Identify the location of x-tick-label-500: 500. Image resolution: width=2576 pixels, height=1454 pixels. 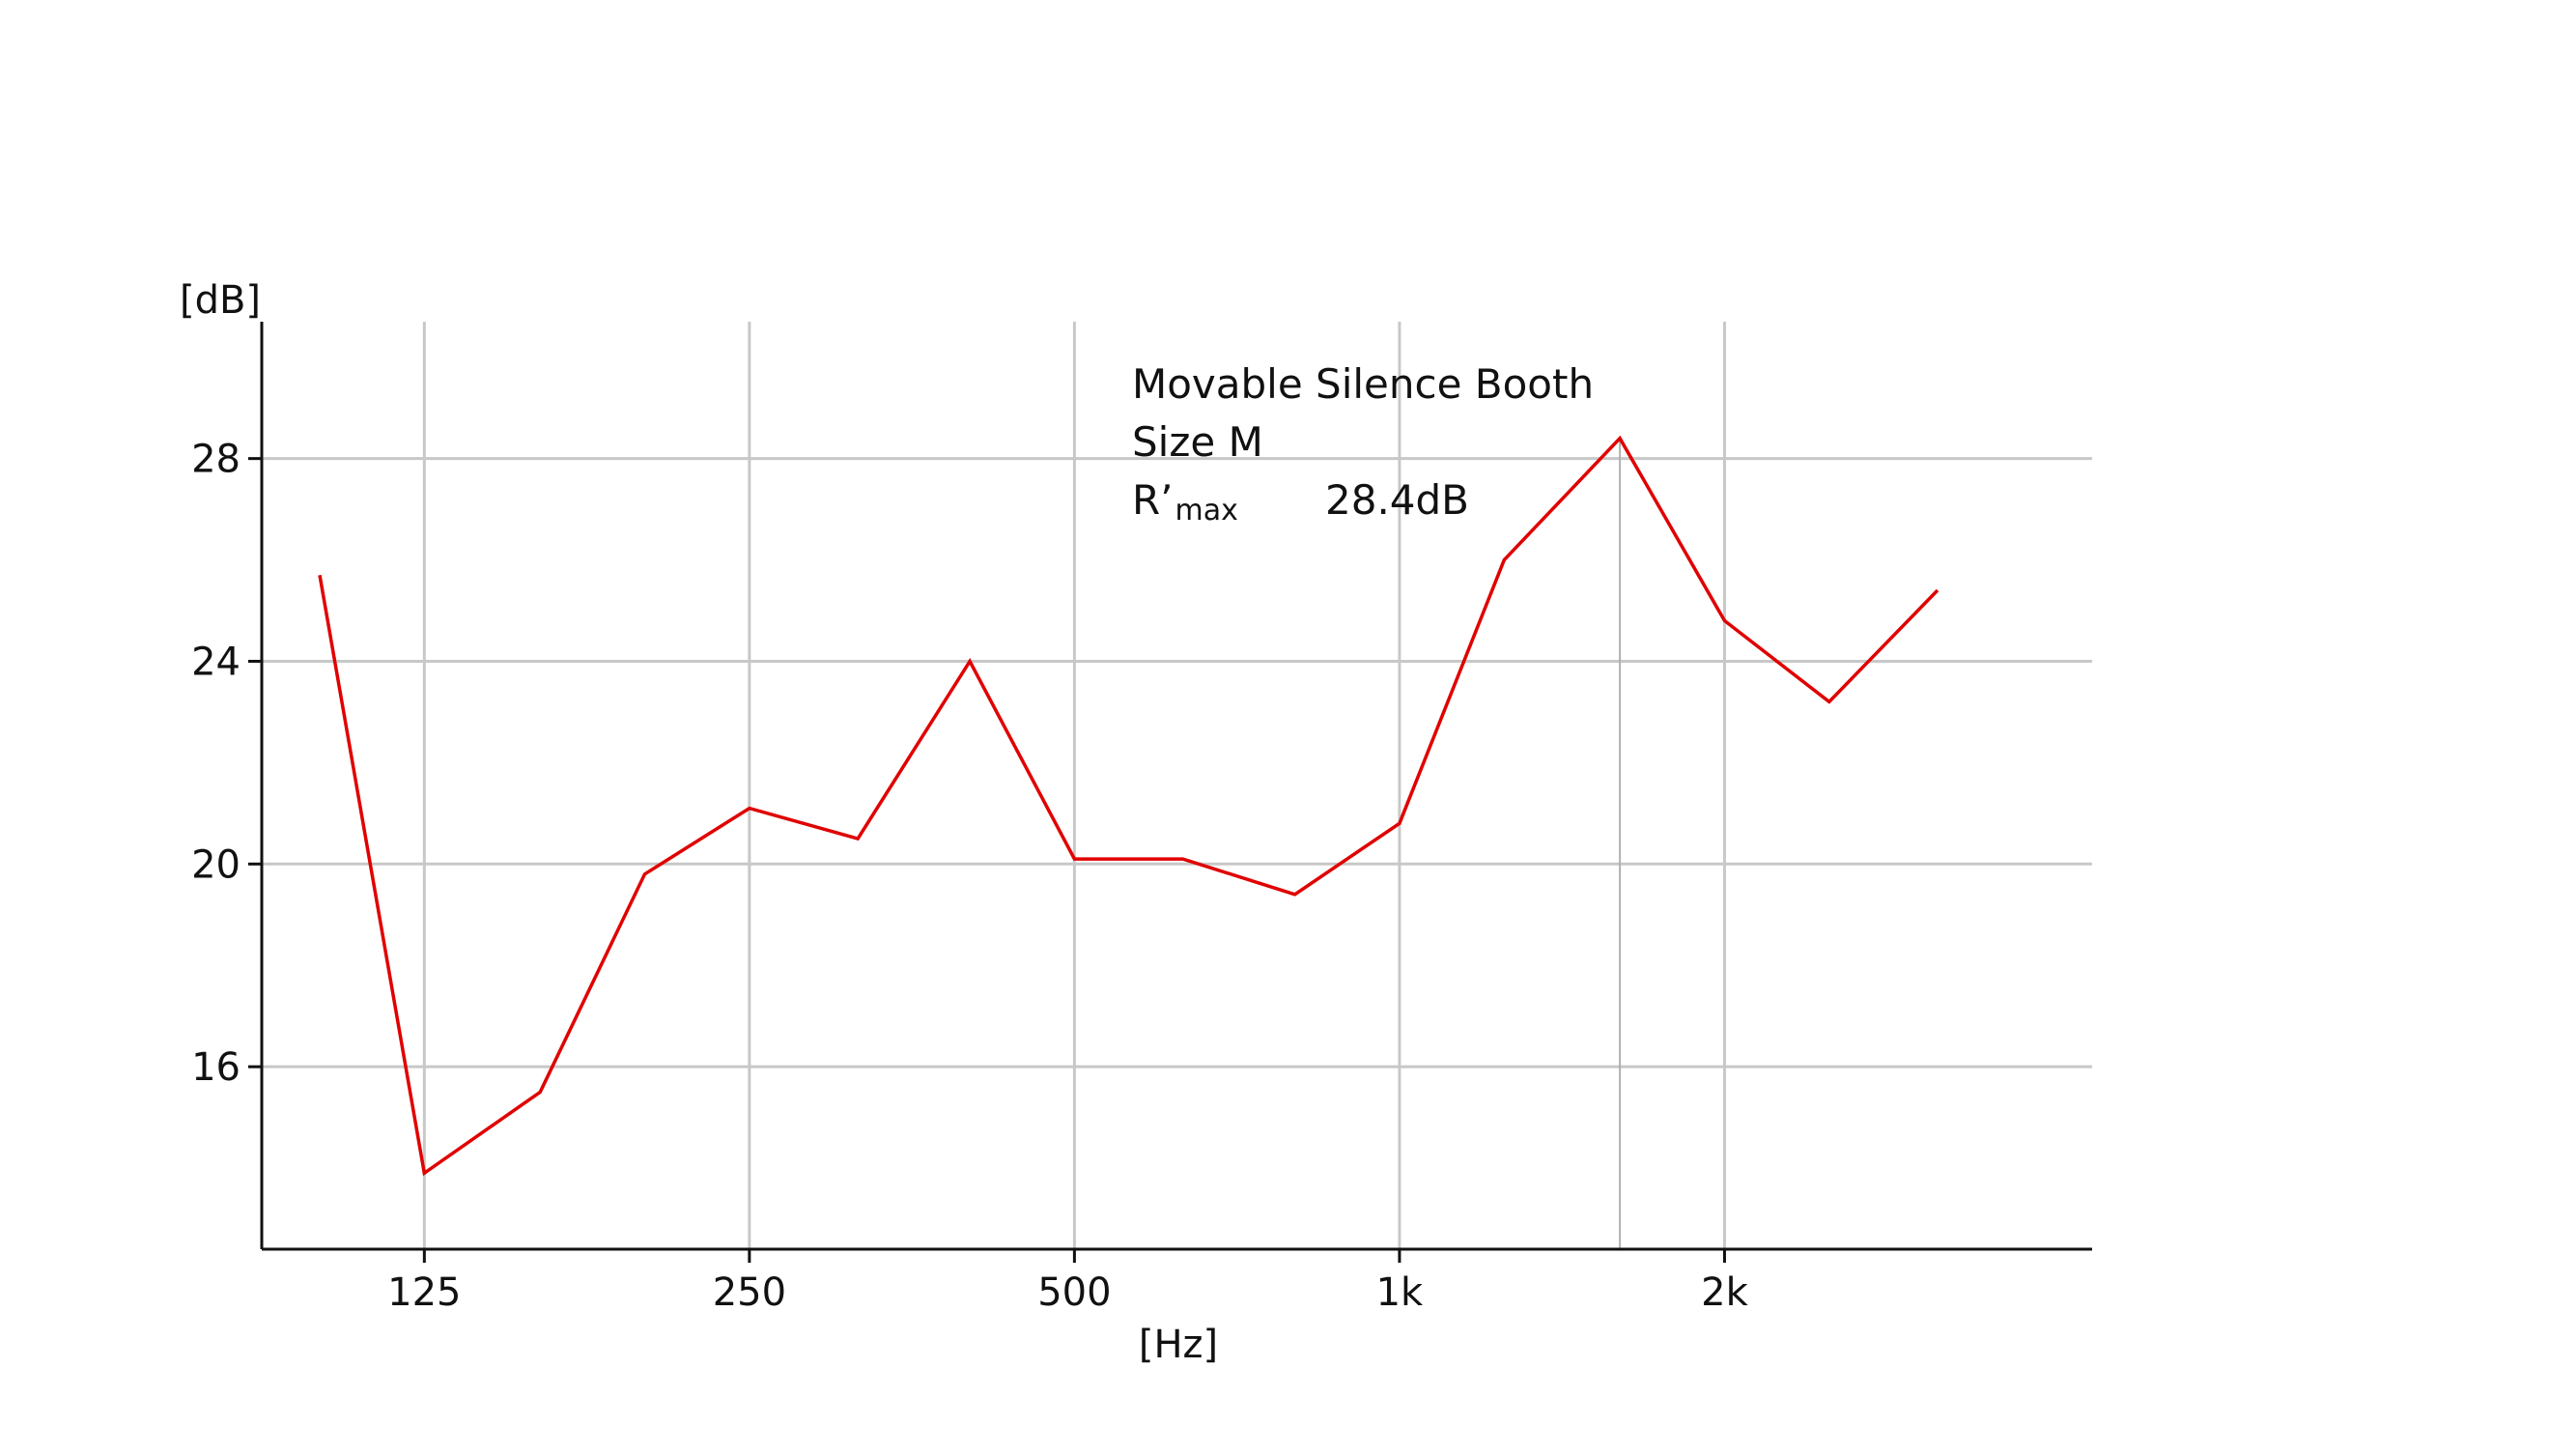
(1074, 1292).